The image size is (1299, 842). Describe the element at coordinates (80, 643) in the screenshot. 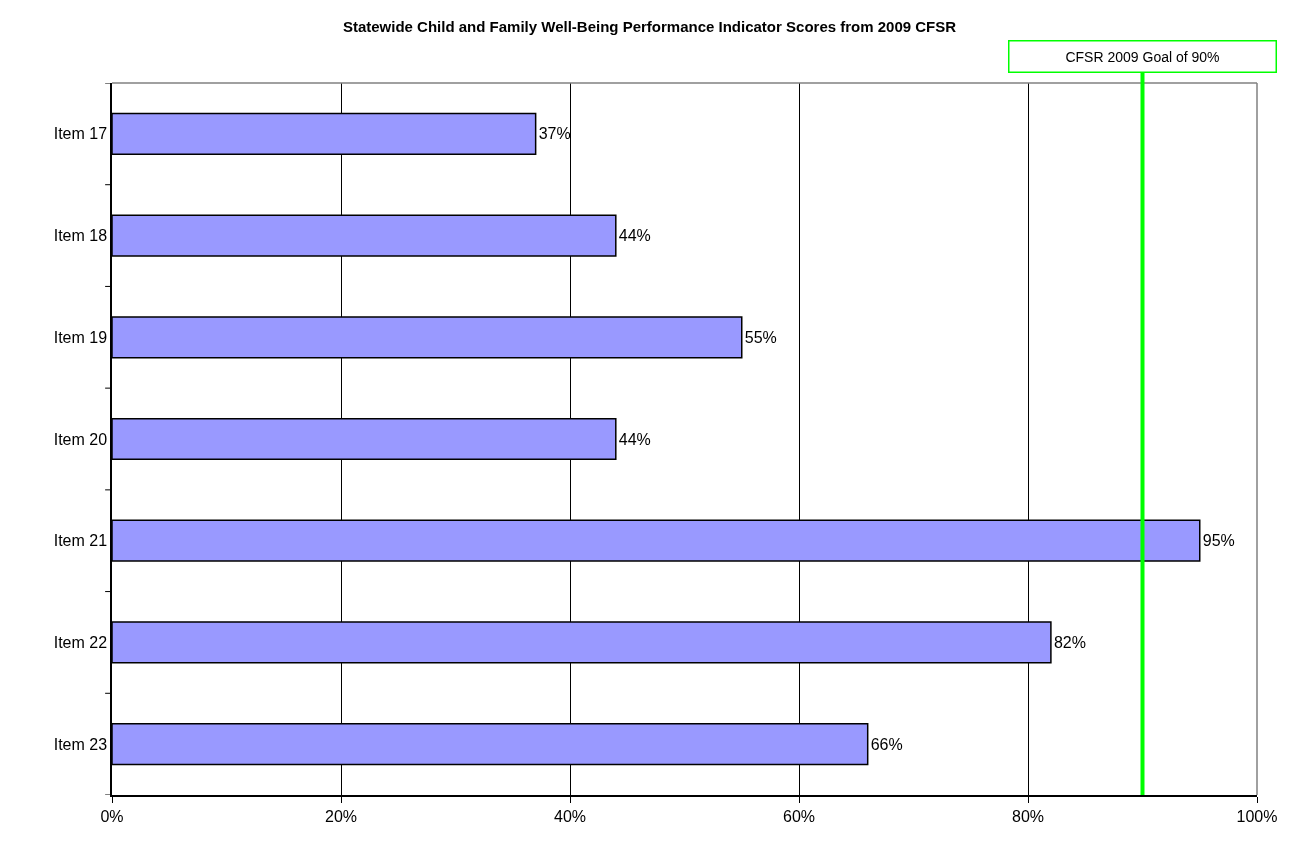

I see `y-tick-label: Item 22` at that location.